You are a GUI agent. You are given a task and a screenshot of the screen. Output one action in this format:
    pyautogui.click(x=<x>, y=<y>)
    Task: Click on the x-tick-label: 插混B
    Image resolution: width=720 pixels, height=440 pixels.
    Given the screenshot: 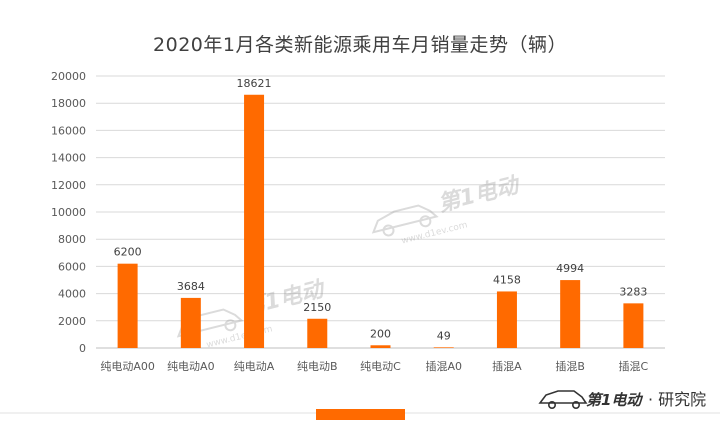 What is the action you would take?
    pyautogui.click(x=570, y=366)
    